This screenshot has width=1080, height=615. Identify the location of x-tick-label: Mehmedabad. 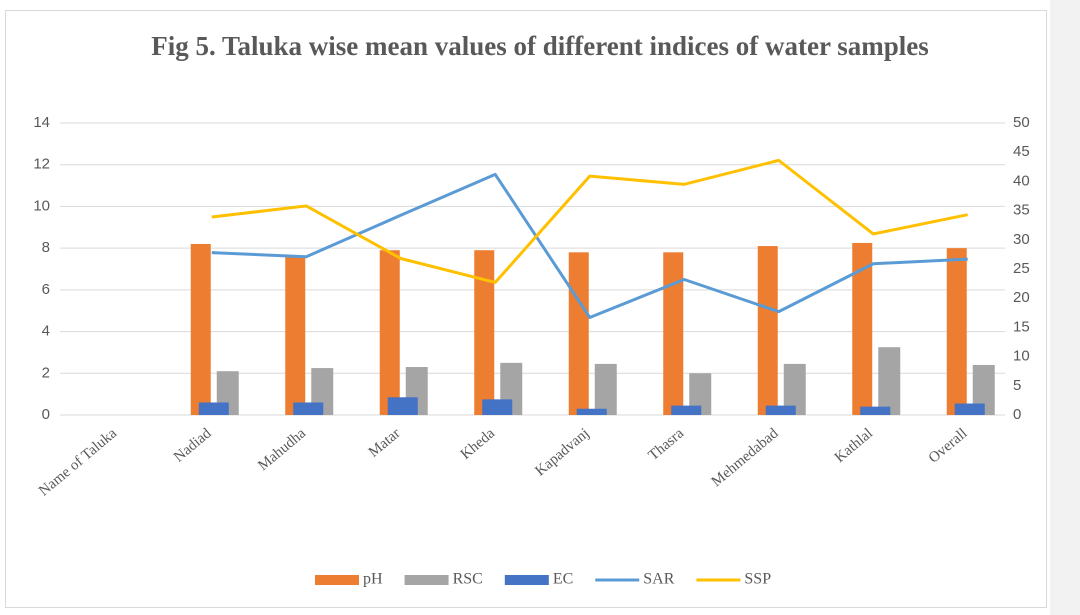
(745, 457).